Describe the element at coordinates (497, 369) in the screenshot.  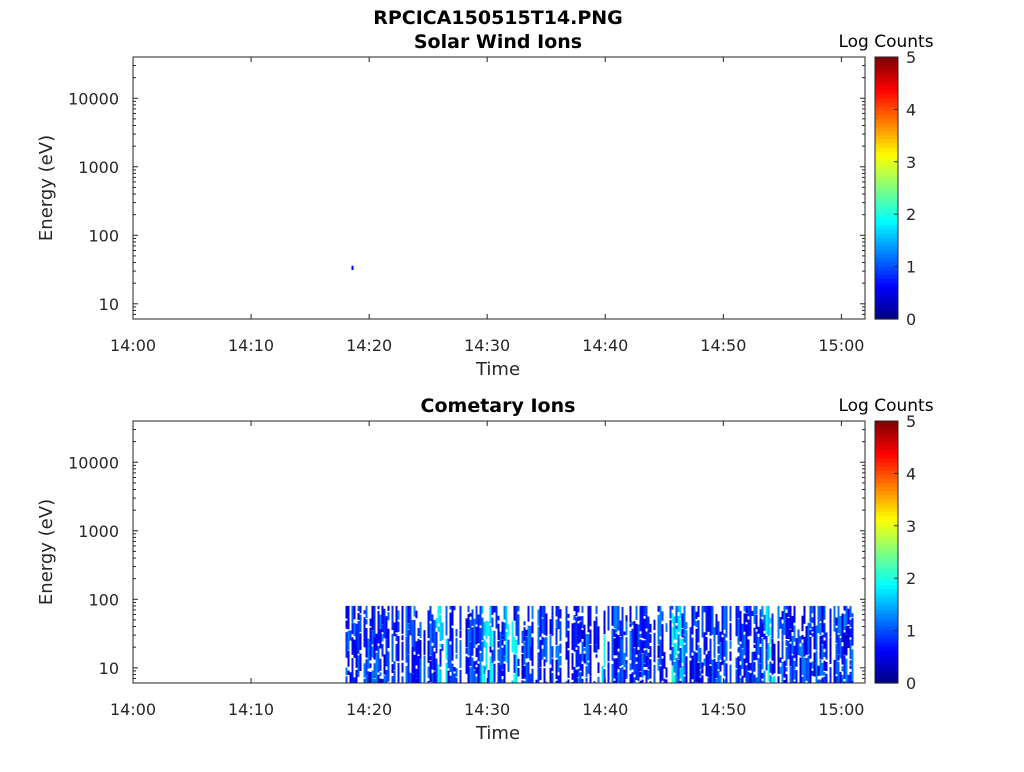
I see `xlabel-solar-wind: Time` at that location.